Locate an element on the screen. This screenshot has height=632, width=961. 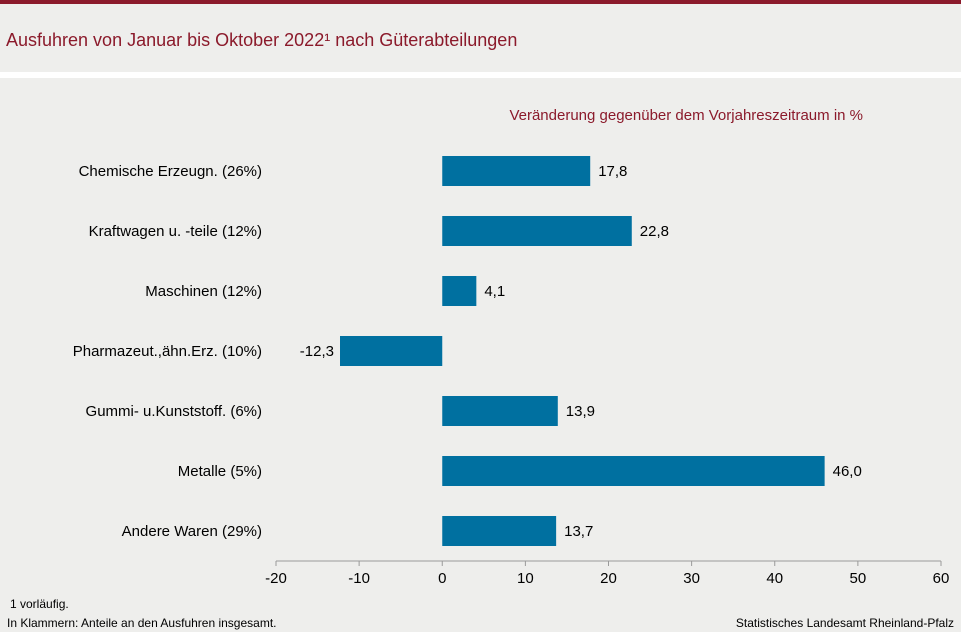
value-label: 13,7 is located at coordinates (578, 531).